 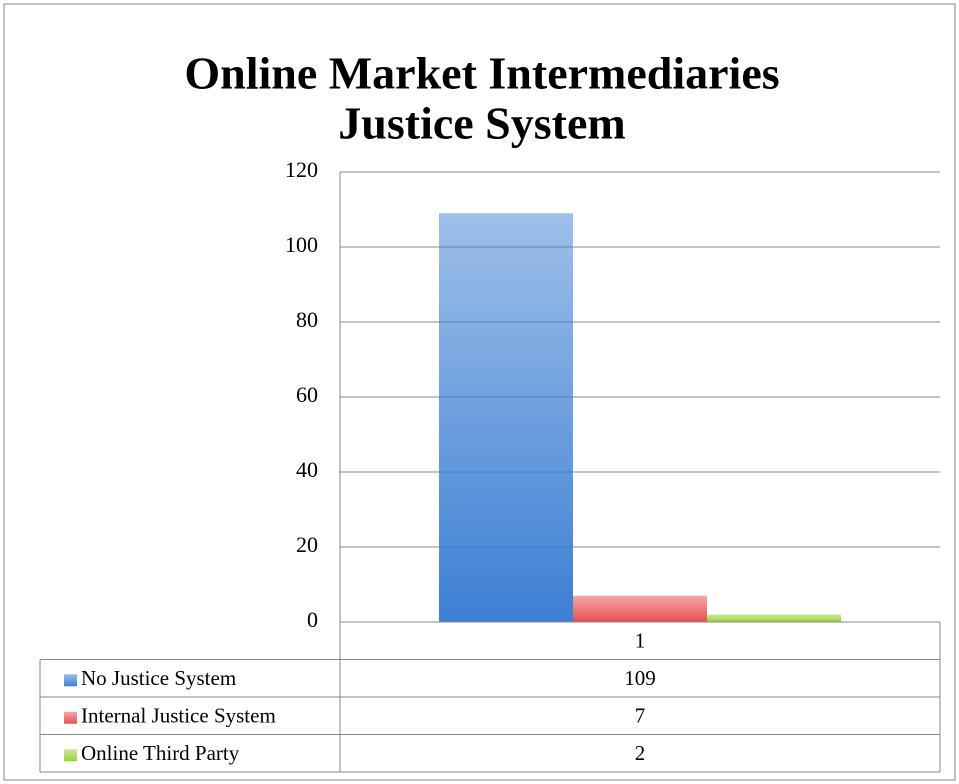 What do you see at coordinates (307, 469) in the screenshot?
I see `y-tick-label: 40` at bounding box center [307, 469].